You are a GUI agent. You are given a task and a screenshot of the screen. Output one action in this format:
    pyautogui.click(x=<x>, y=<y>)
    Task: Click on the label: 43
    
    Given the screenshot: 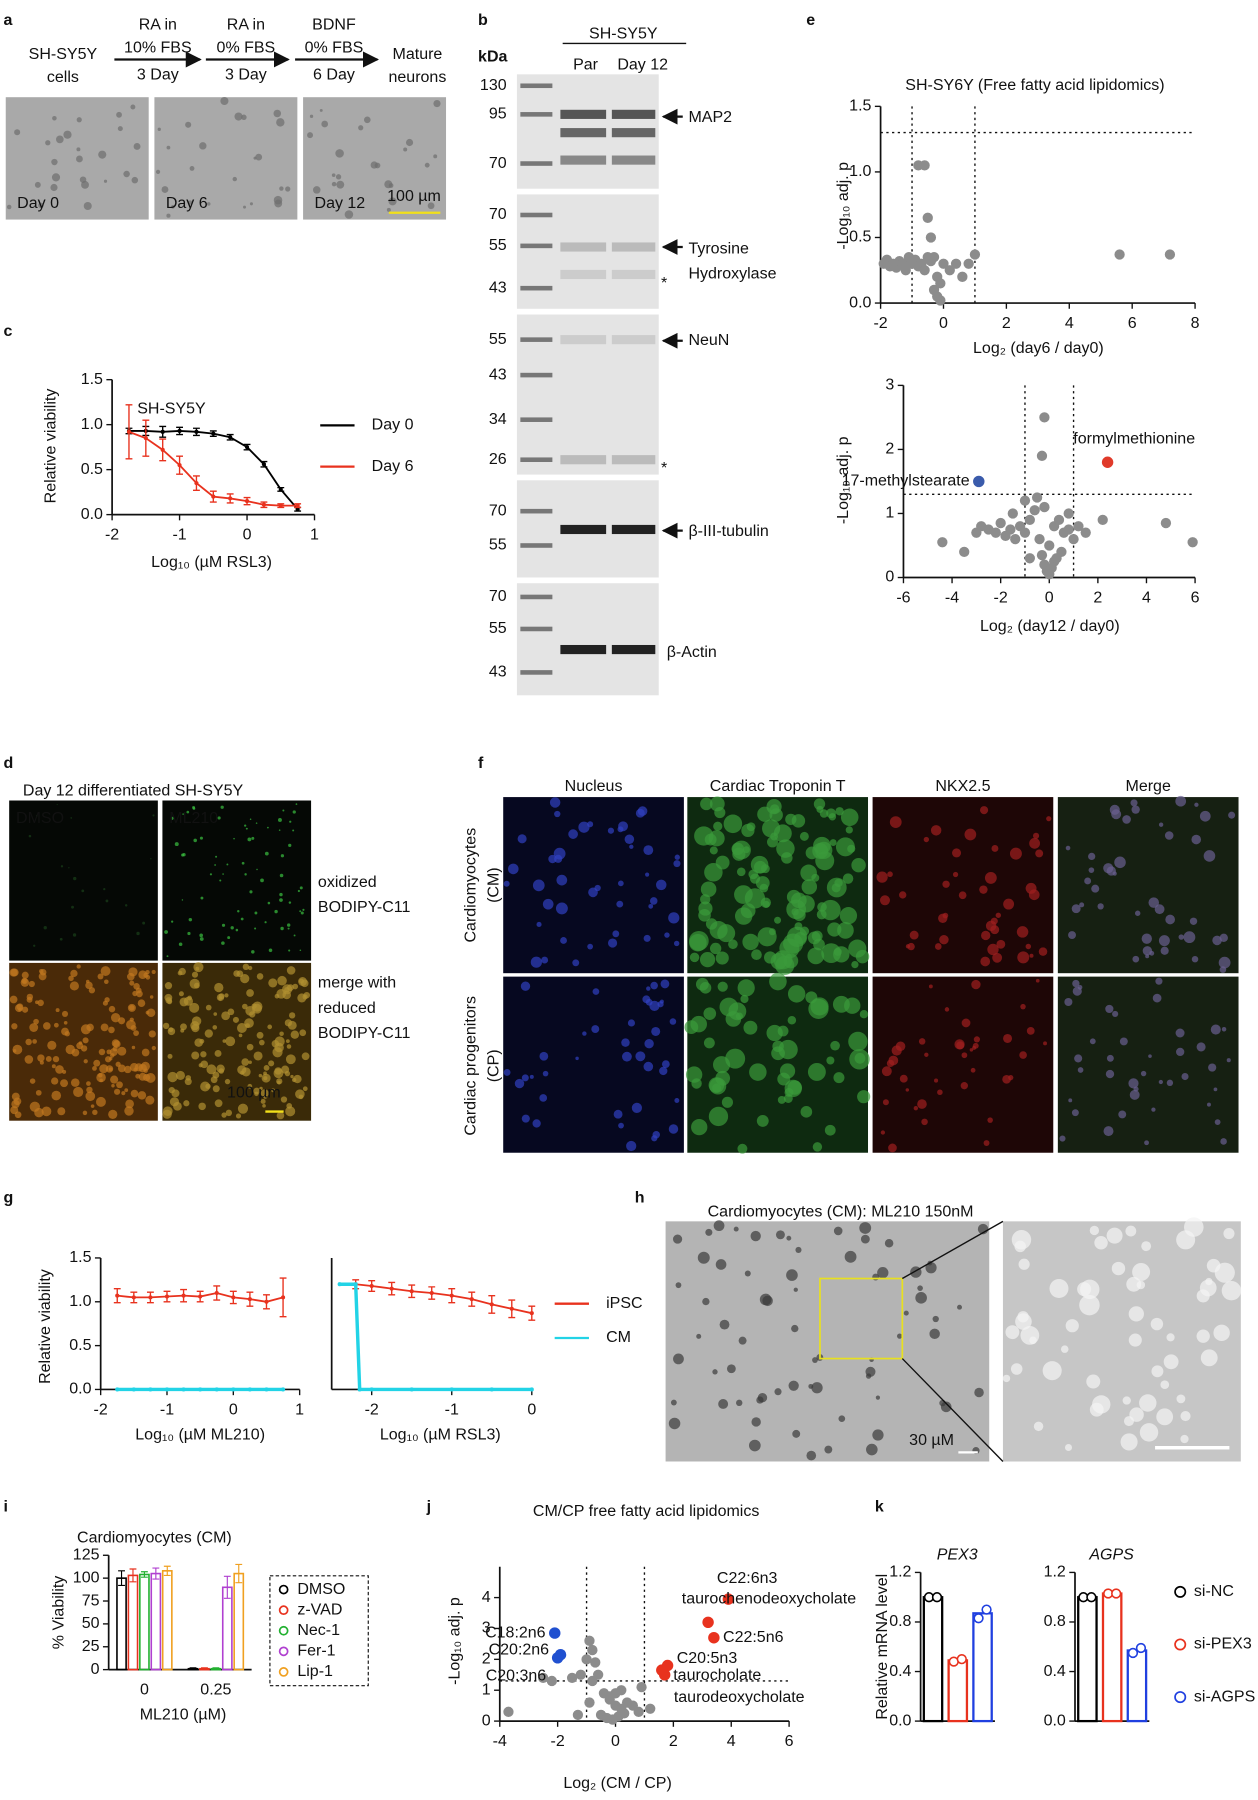 What is the action you would take?
    pyautogui.click(x=498, y=672)
    